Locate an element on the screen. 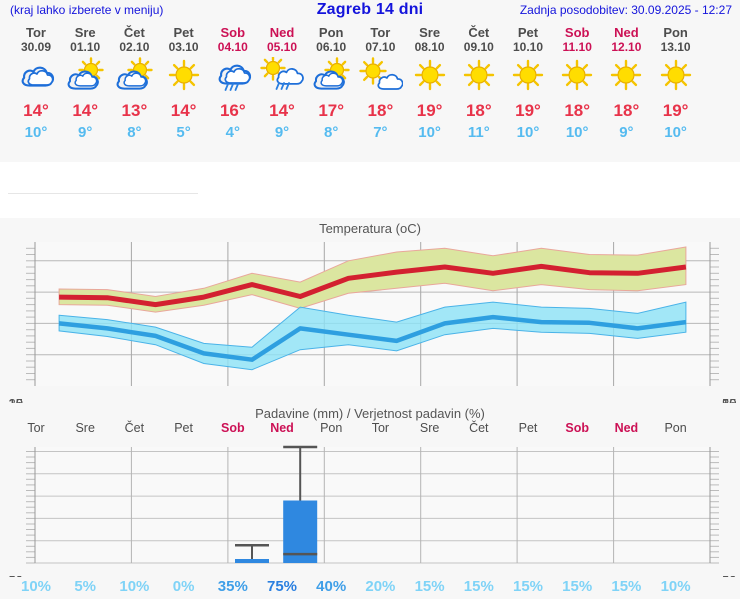  precipitation-chart-title: Padavine (mm) / Verjetnost padavin (%) is located at coordinates (370, 413).